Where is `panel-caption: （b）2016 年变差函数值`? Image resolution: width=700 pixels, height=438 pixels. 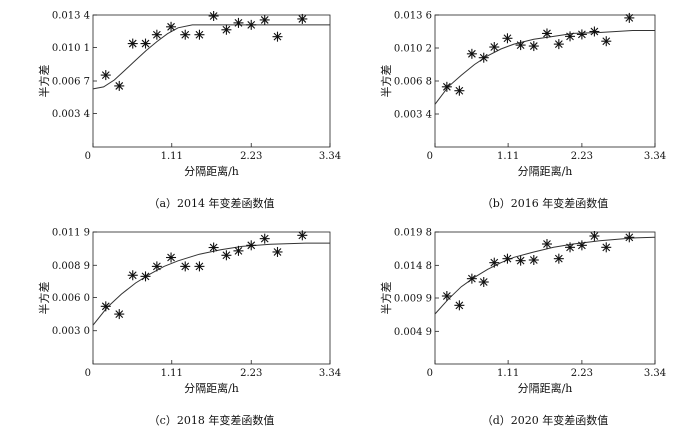 panel-caption: （b）2016 年变差函数值 is located at coordinates (545, 203).